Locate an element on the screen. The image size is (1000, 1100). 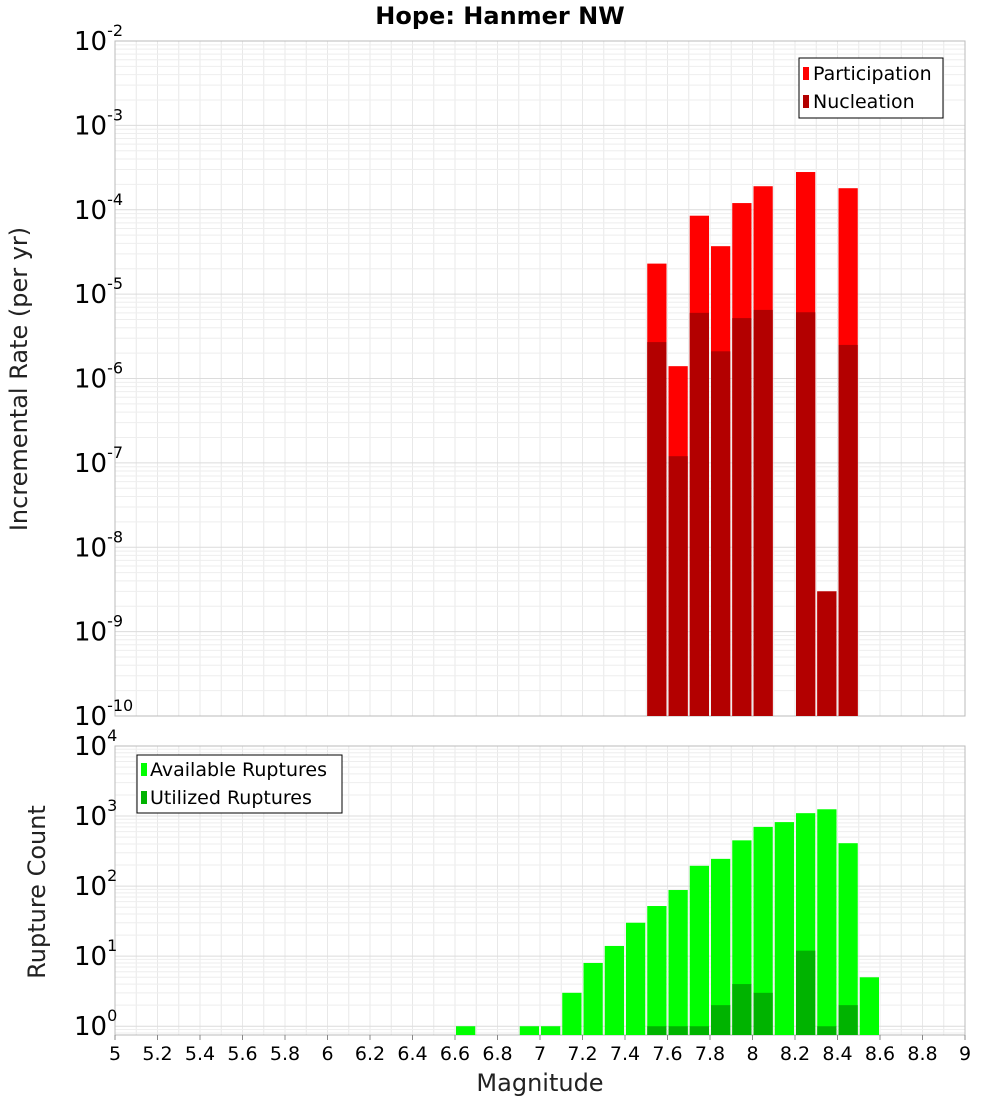
x-tick-label: 9 is located at coordinates (965, 1054).